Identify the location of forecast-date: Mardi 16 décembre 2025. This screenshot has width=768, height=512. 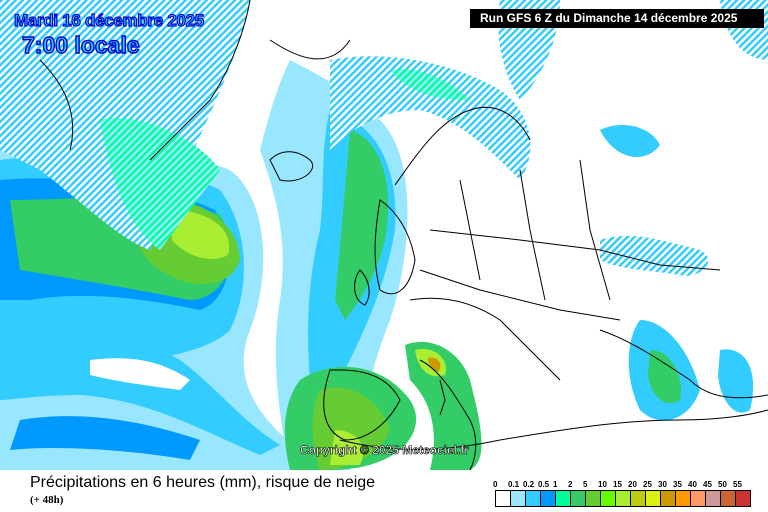
(108, 20).